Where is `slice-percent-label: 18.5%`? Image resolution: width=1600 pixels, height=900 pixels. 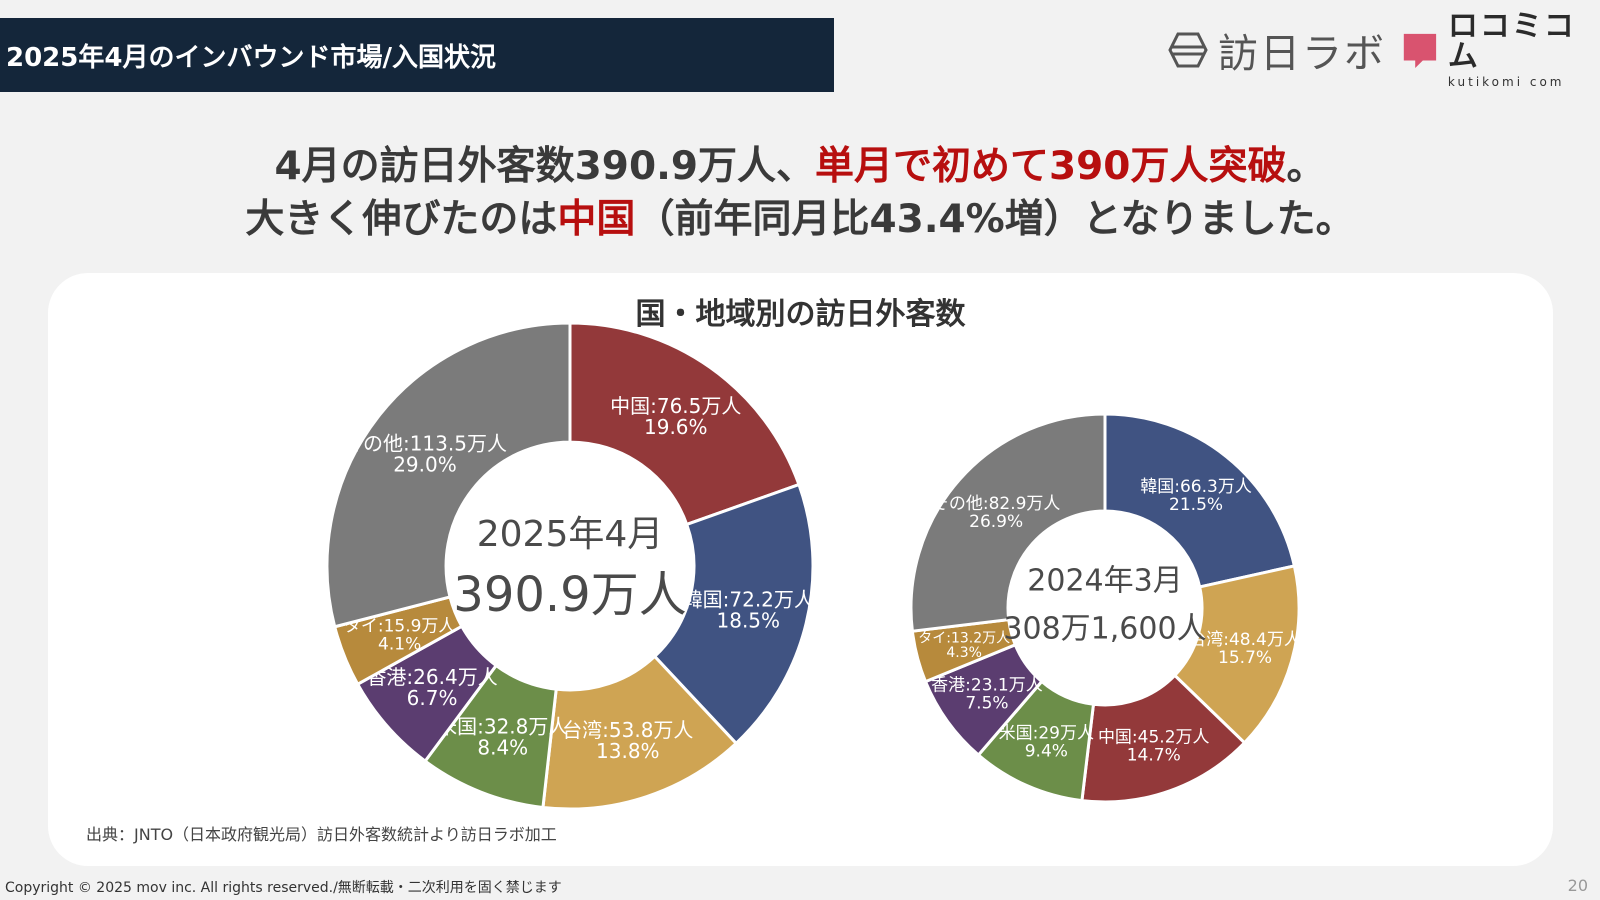 slice-percent-label: 18.5% is located at coordinates (749, 620).